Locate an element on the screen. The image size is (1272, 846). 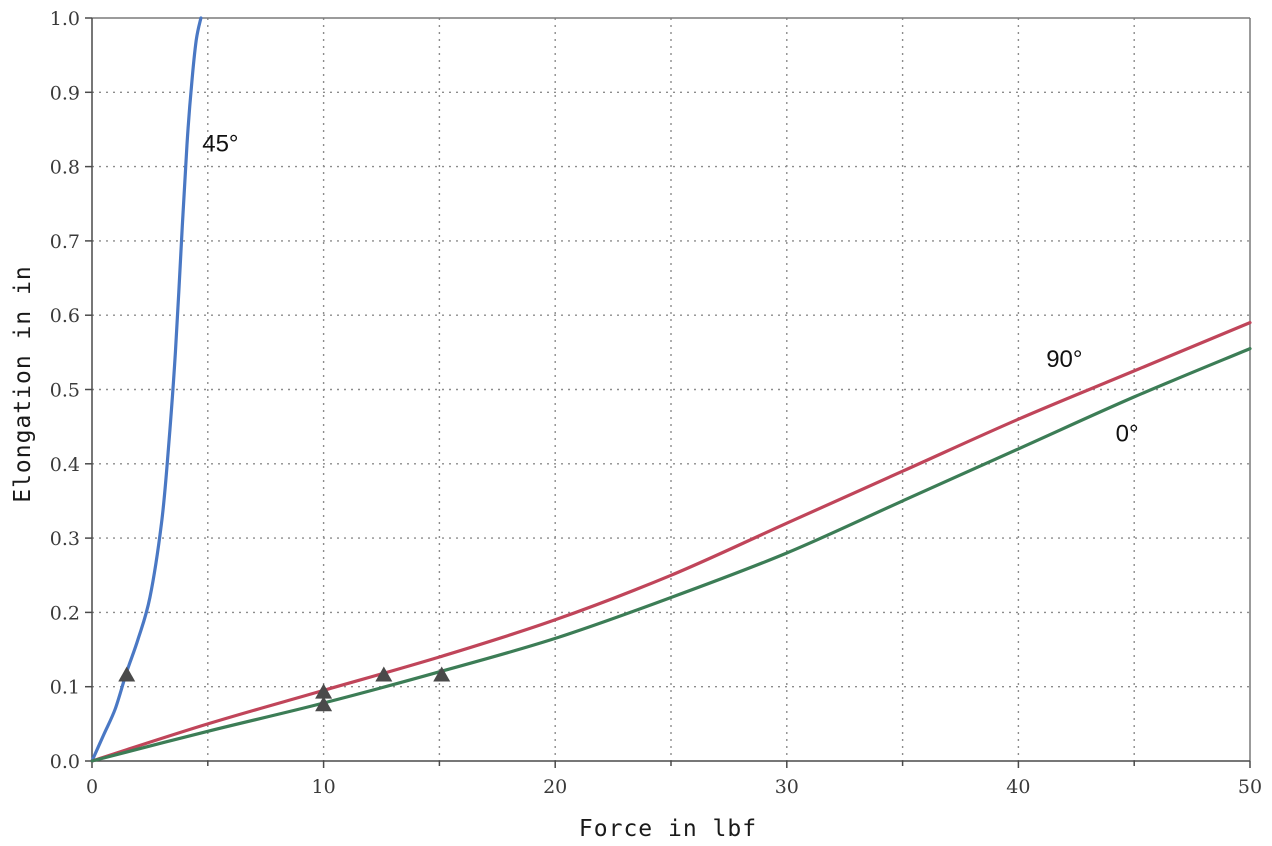
y-tick-label-0.0: 0.0 is located at coordinates (65, 762).